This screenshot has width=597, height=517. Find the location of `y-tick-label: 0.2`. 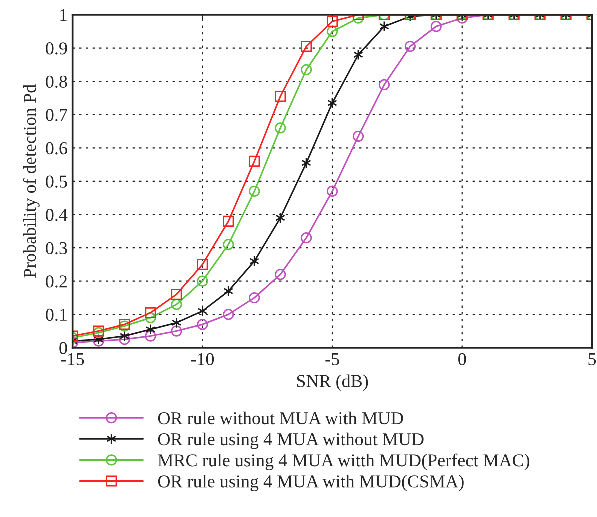

y-tick-label: 0.2 is located at coordinates (56, 282).